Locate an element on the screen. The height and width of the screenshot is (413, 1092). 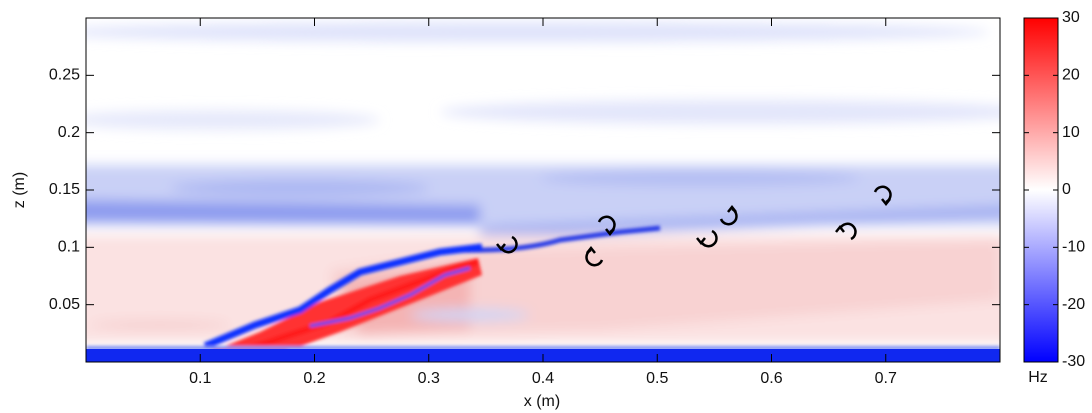
colorbar-tick-label: 0 is located at coordinates (1066, 189).